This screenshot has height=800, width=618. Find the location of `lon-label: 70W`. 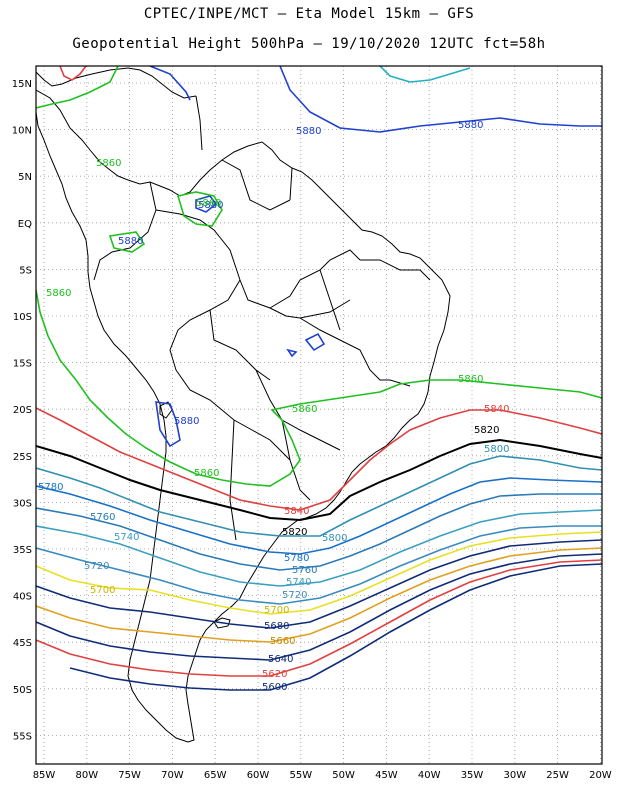

lon-label: 70W is located at coordinates (172, 775).